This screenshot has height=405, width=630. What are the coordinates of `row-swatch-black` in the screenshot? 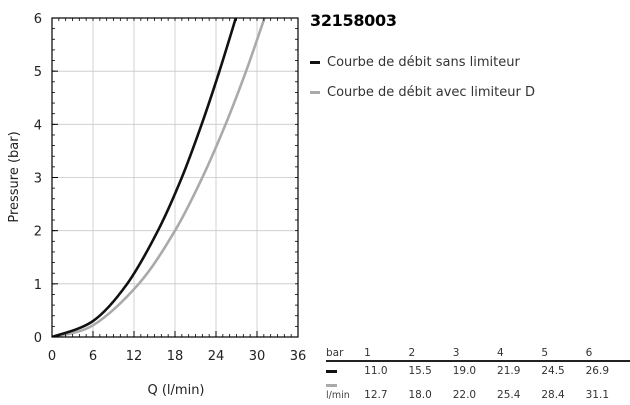 It's located at (331, 371).